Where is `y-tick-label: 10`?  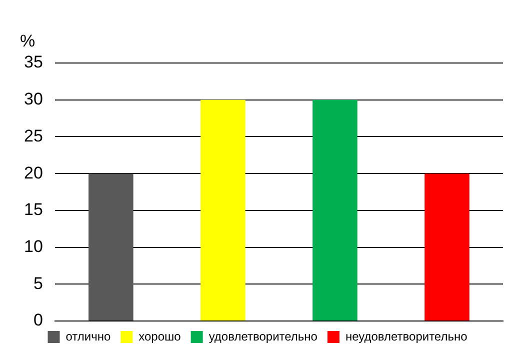
y-tick-label: 10 is located at coordinates (33, 246).